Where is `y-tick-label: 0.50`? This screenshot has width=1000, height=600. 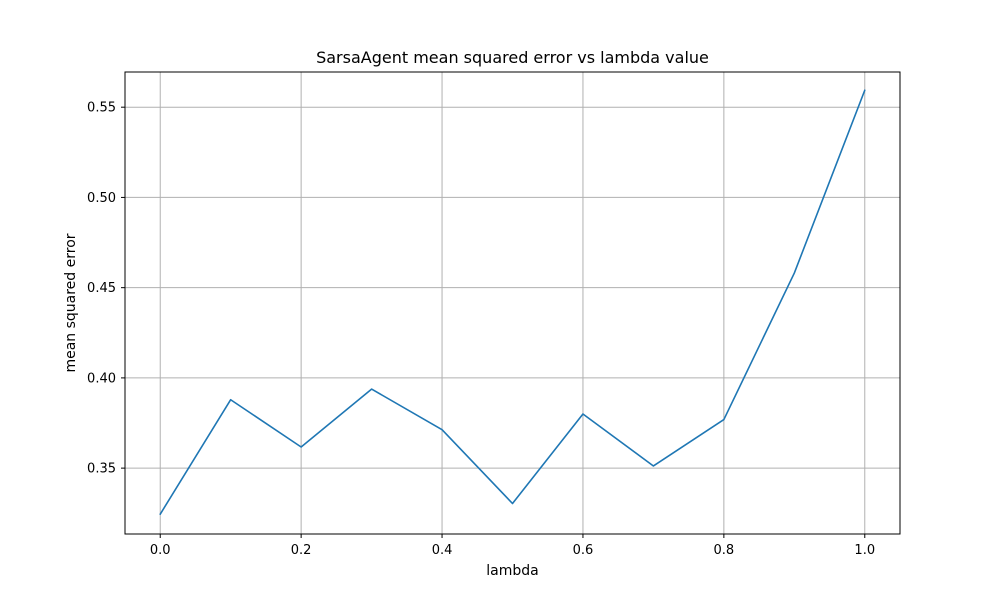 y-tick-label: 0.50 is located at coordinates (101, 198).